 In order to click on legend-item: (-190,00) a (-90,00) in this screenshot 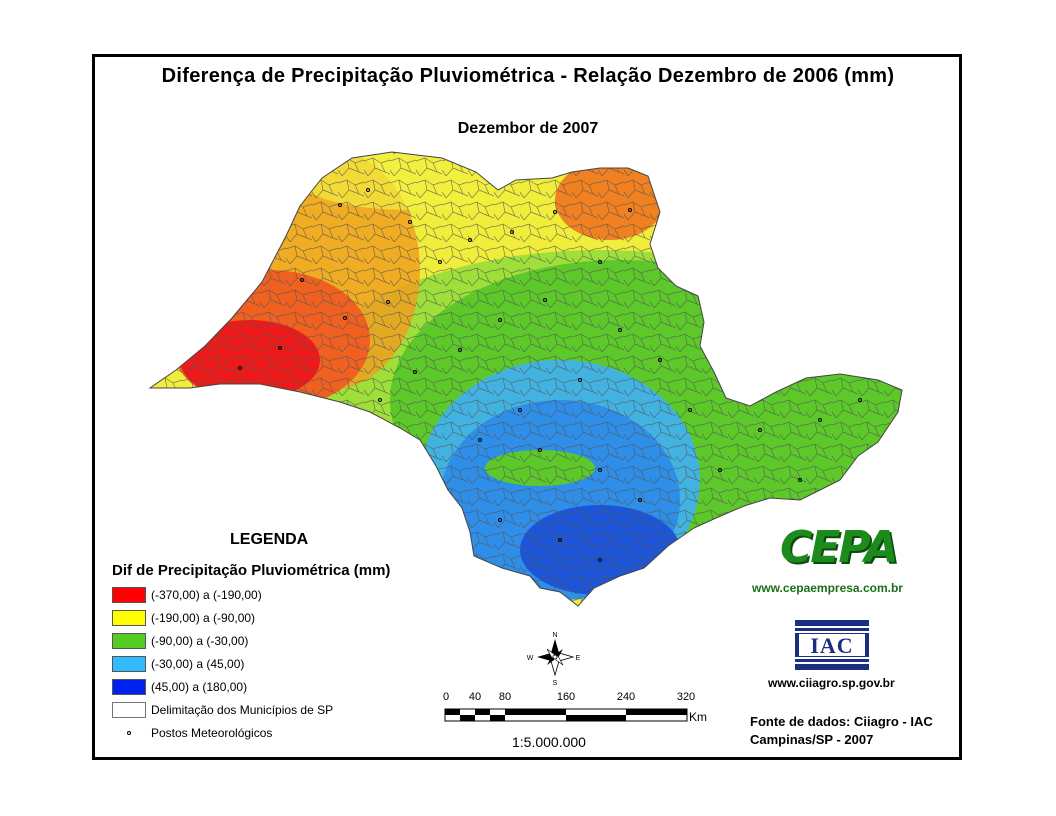, I will do `click(183, 618)`.